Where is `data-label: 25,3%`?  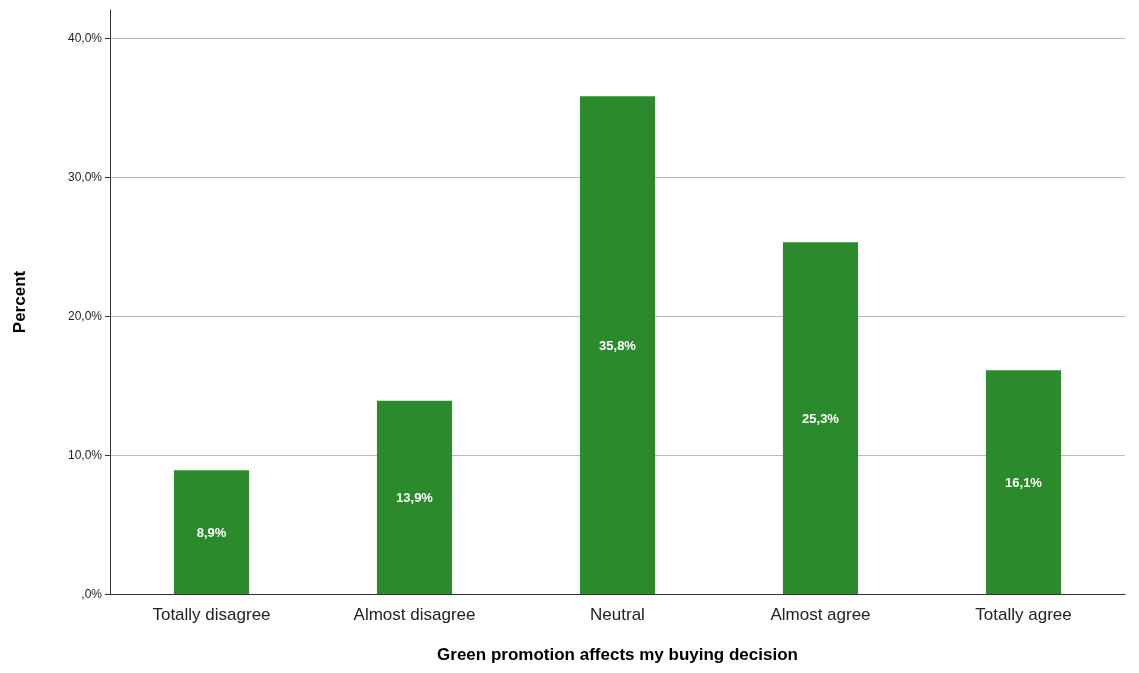
data-label: 25,3% is located at coordinates (821, 418).